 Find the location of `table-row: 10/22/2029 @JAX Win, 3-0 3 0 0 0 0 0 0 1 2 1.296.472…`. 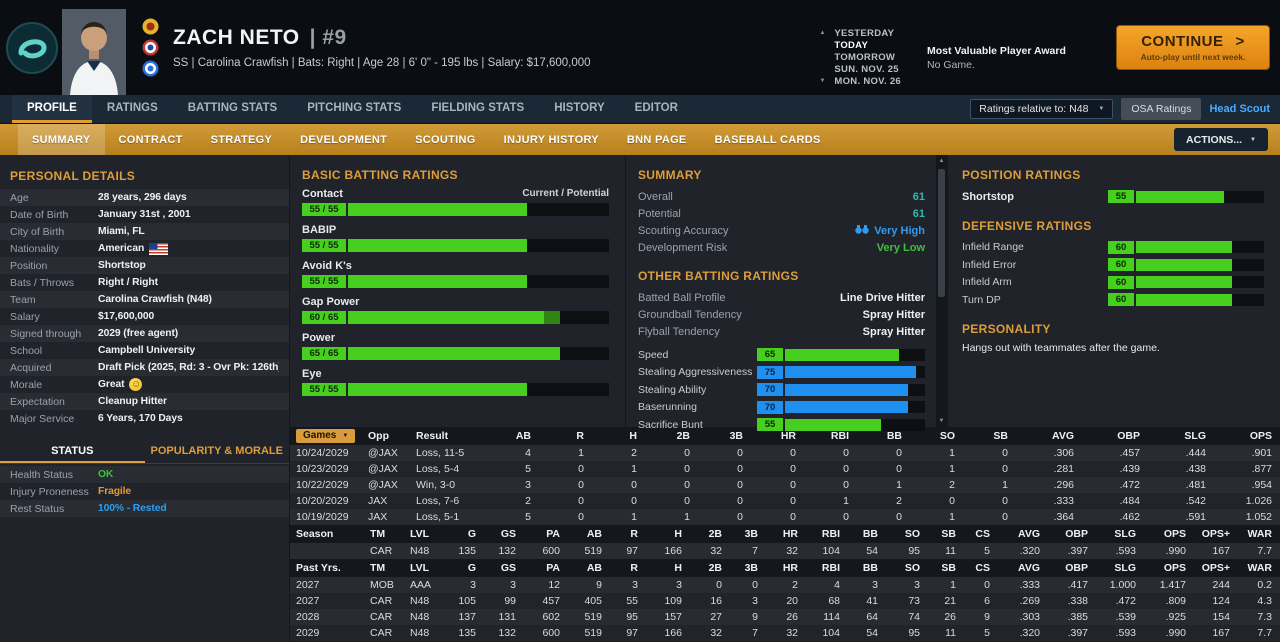

table-row: 10/22/2029 @JAX Win, 3-0 3 0 0 0 0 0 0 1 2 1.296.472… is located at coordinates (785, 485).